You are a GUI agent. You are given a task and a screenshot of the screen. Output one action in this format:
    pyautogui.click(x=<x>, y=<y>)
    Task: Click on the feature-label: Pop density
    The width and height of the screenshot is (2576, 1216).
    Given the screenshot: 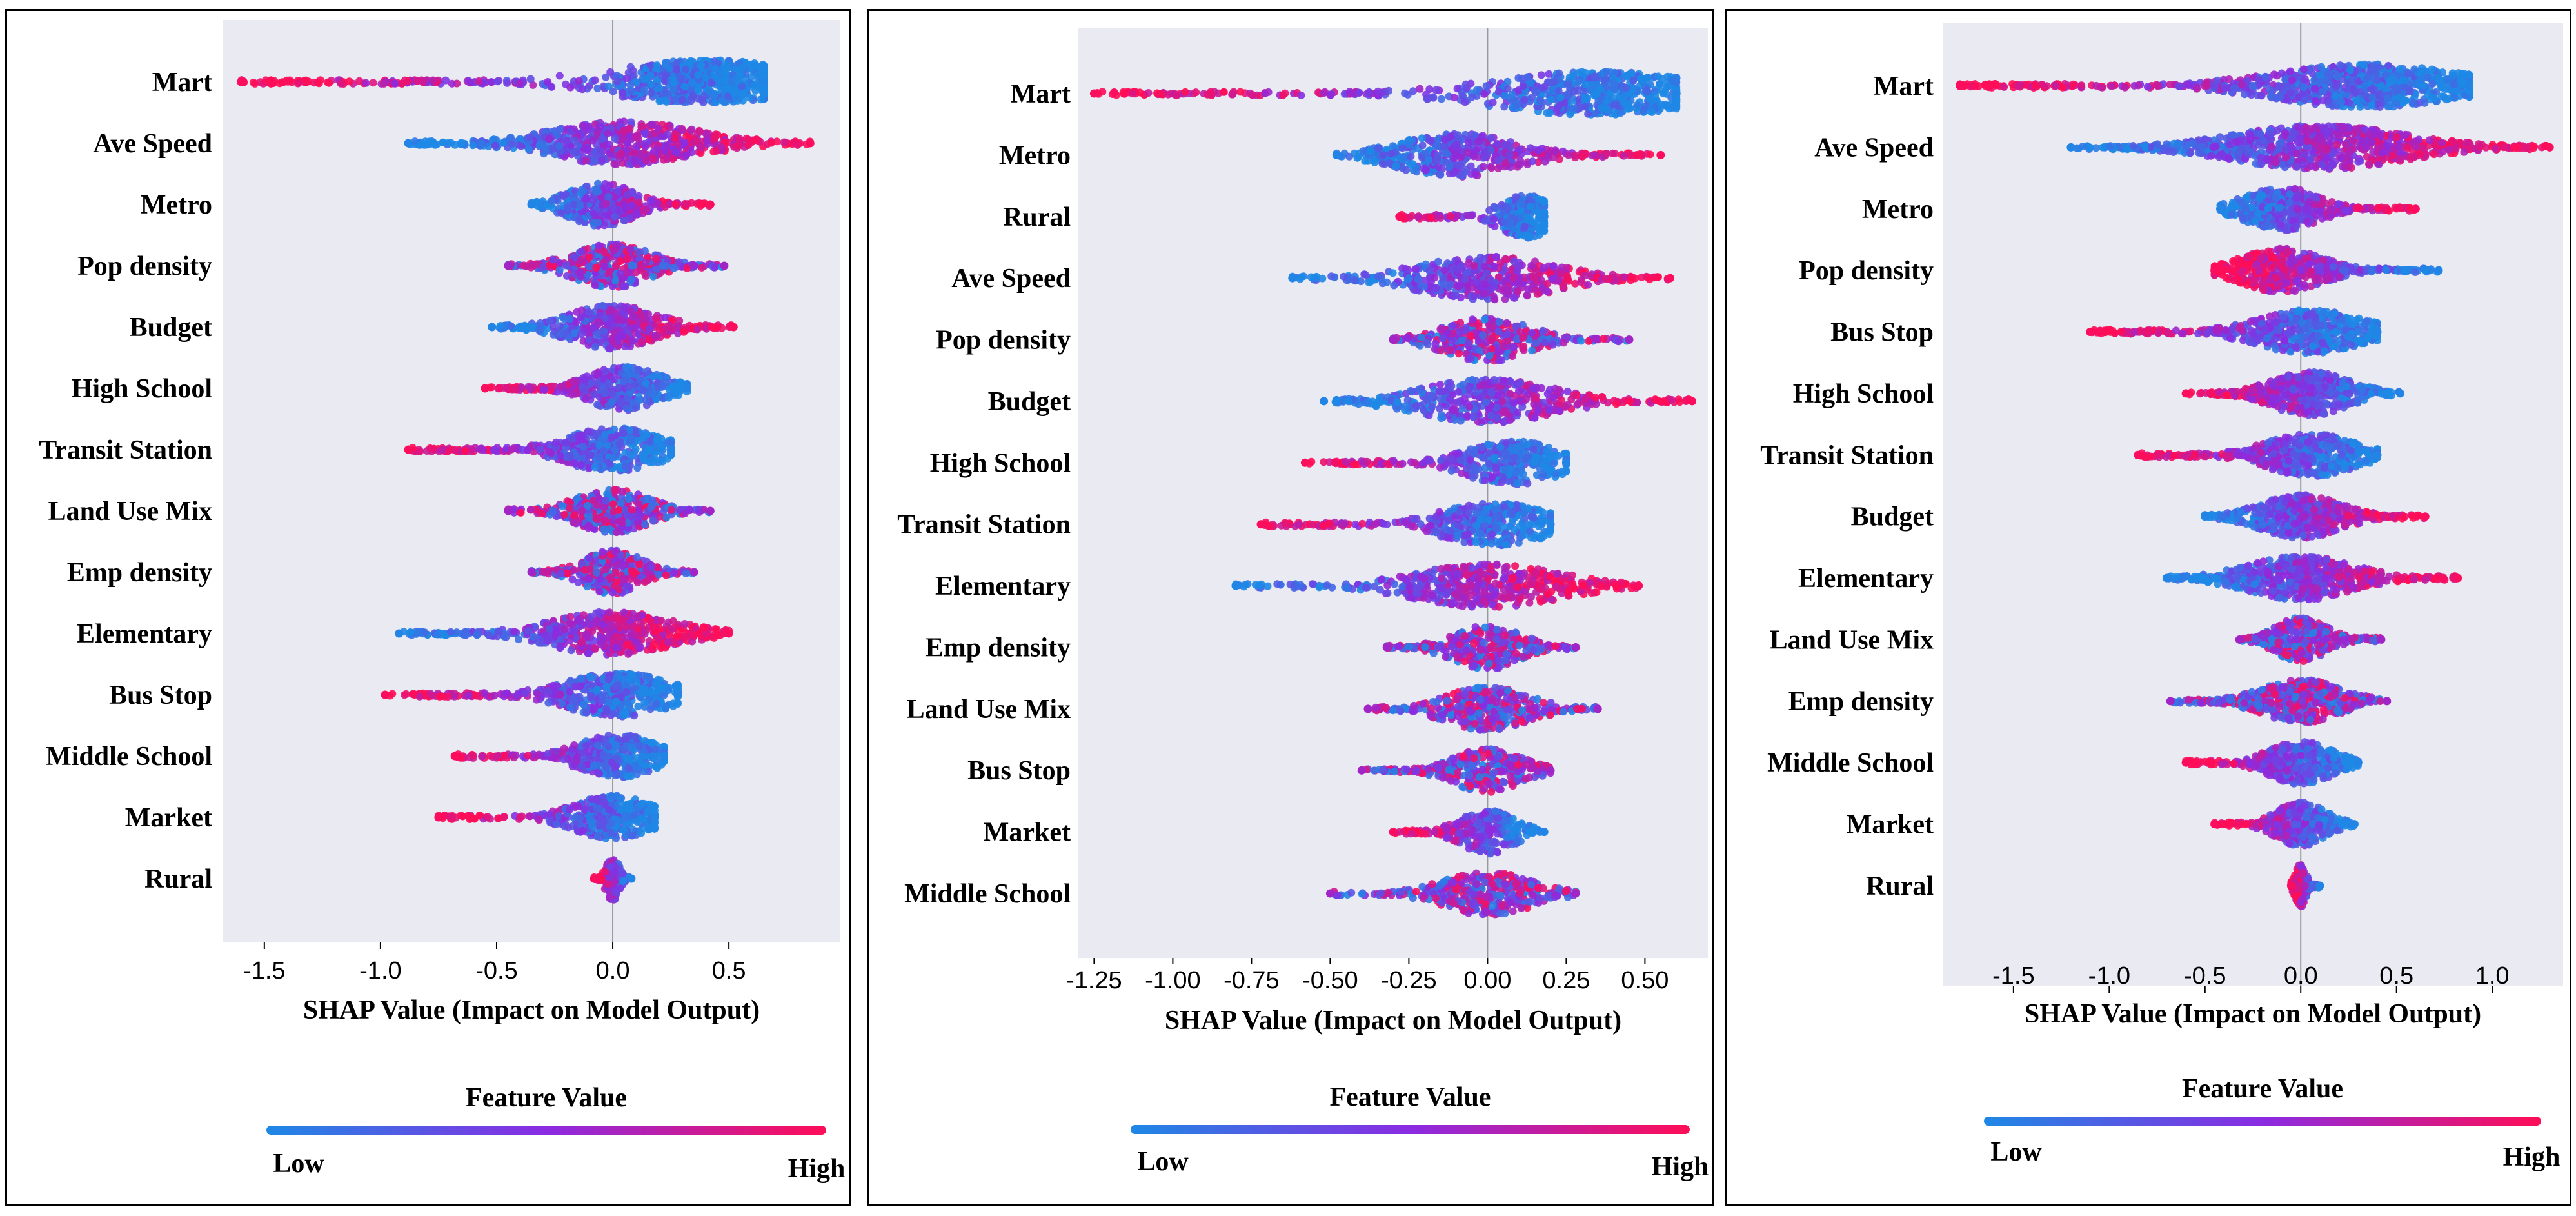 What is the action you would take?
    pyautogui.click(x=144, y=266)
    